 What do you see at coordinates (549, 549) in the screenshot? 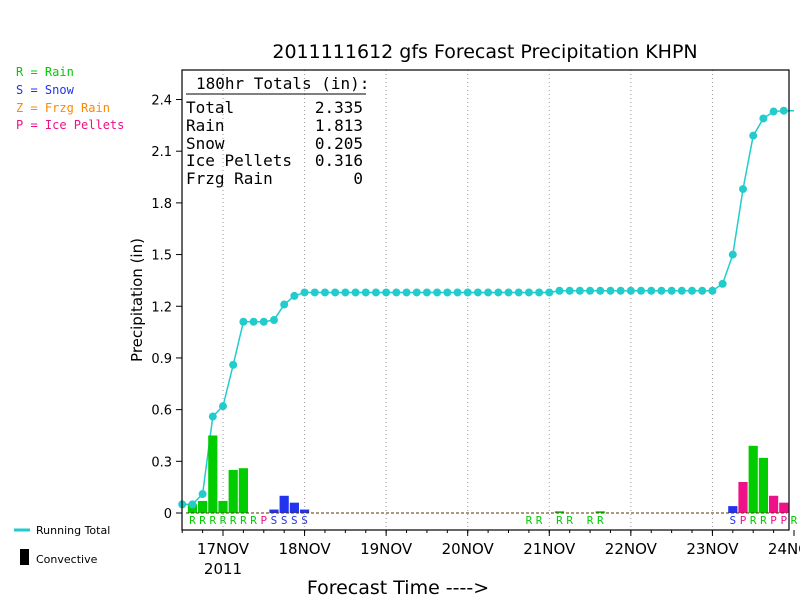
I see `x-tick-label: 21NOV` at bounding box center [549, 549].